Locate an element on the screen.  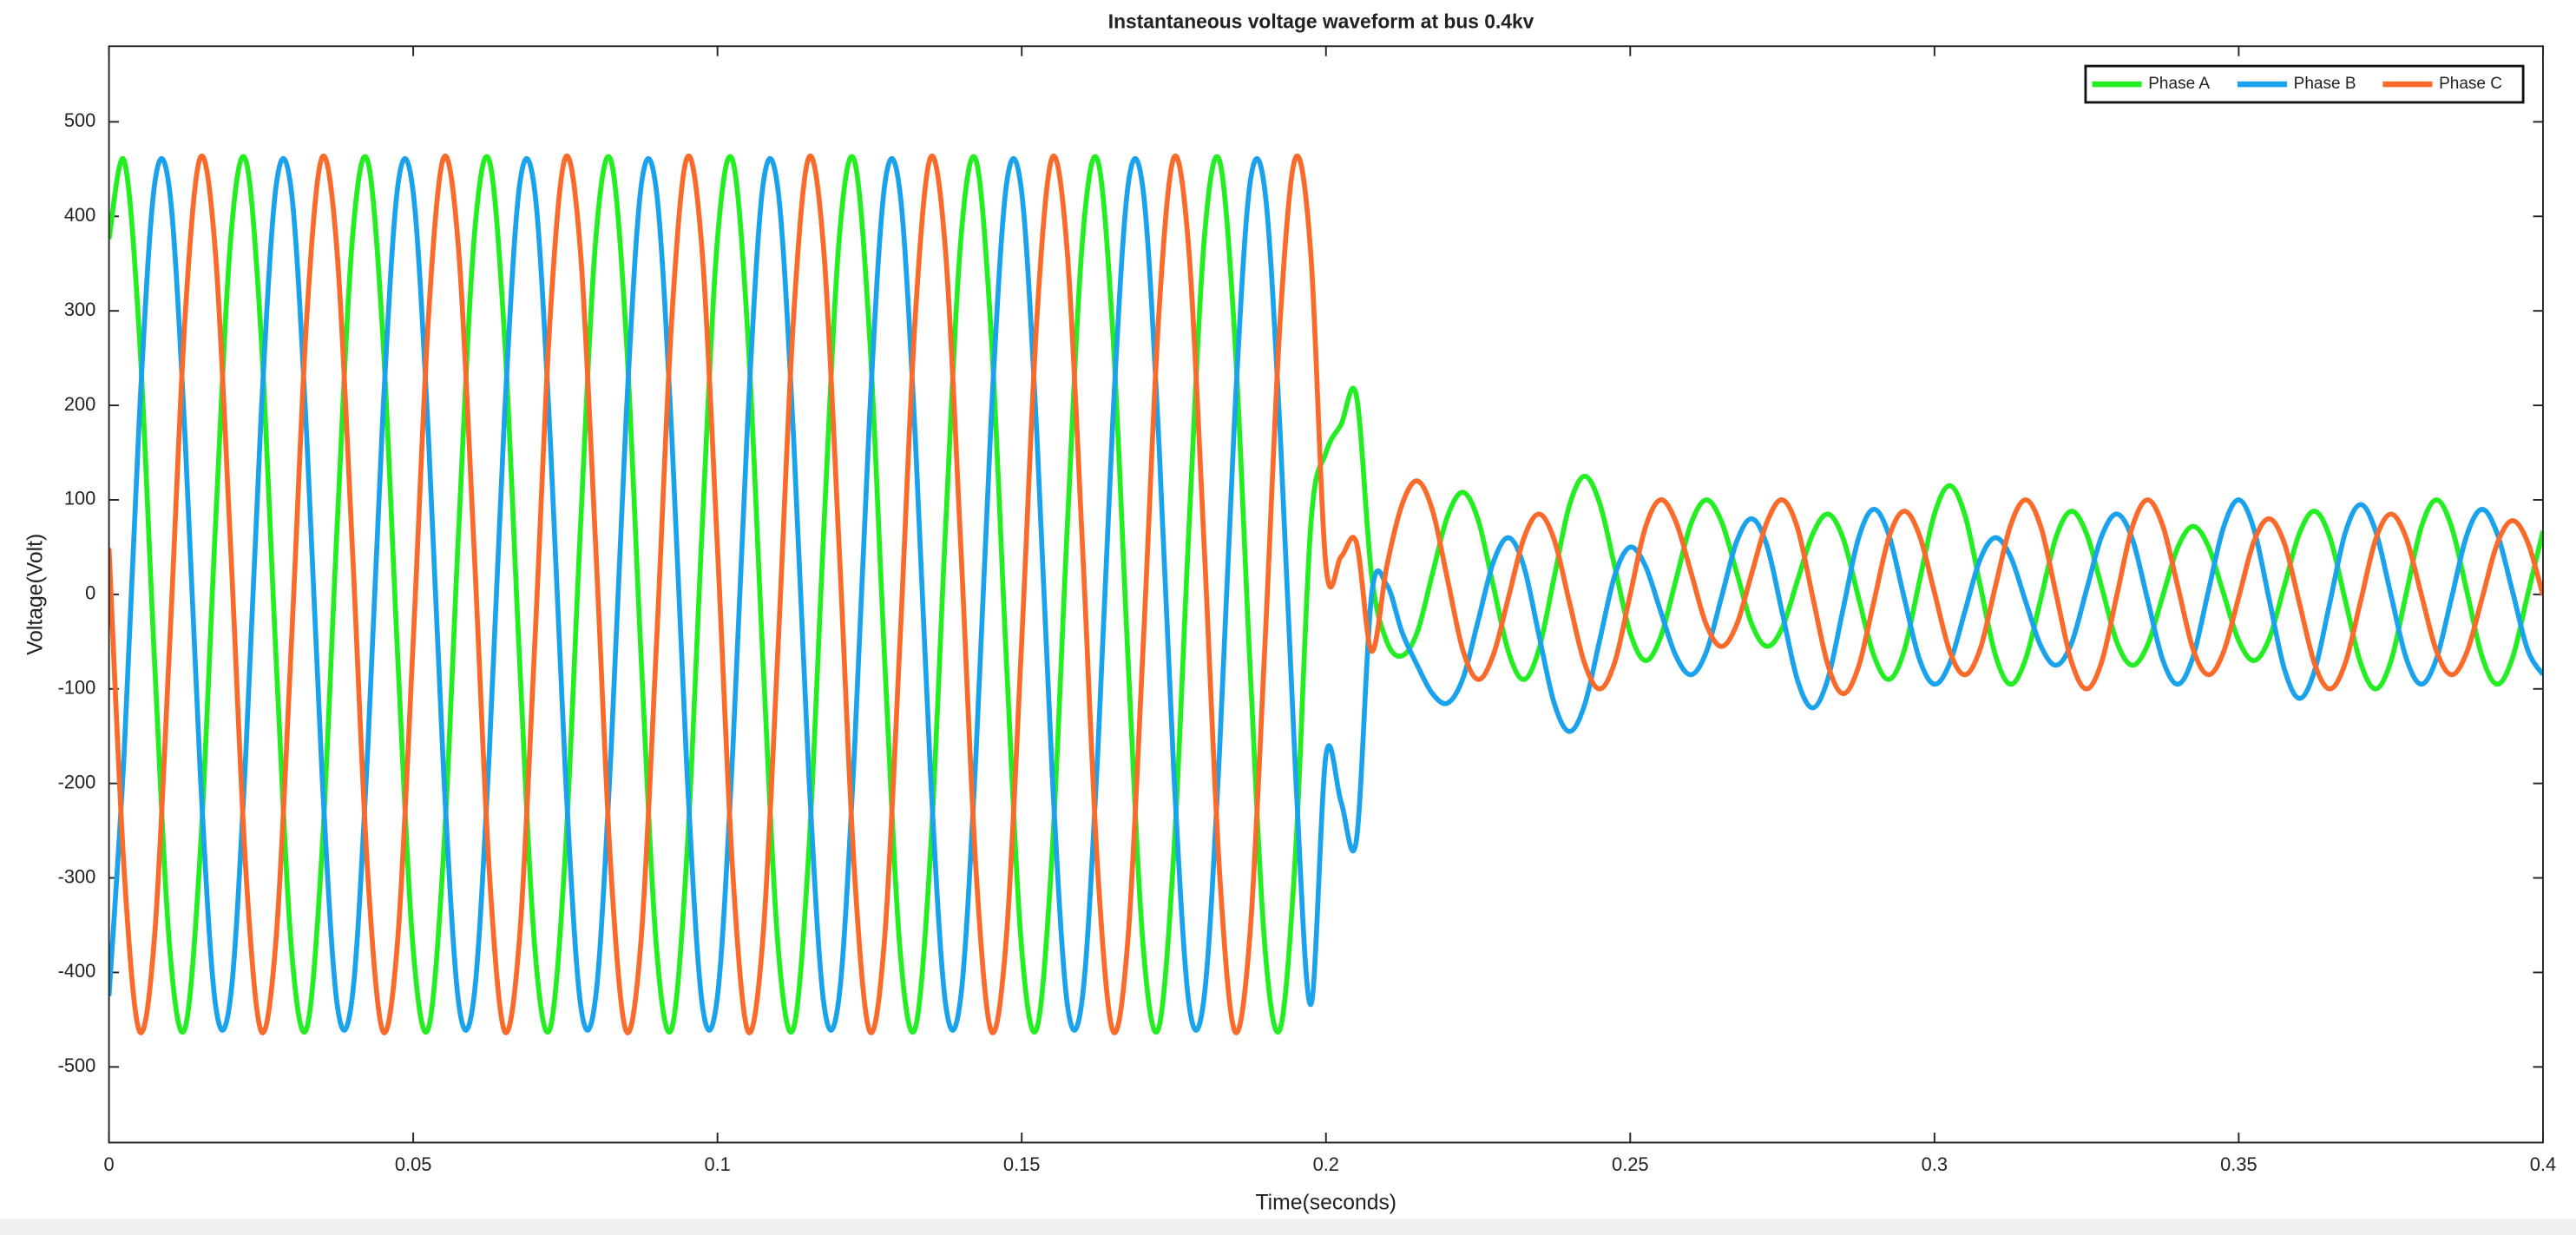
y-tick-label: 100 is located at coordinates (79, 498).